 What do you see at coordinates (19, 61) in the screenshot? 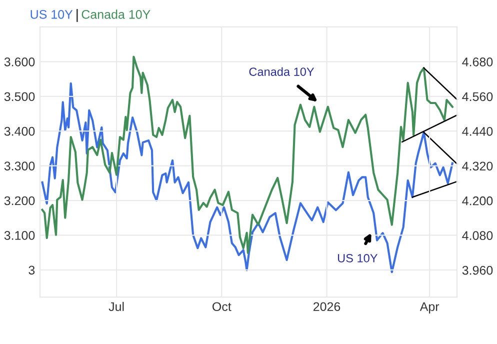
I see `y-tick-label: 3.600` at bounding box center [19, 61].